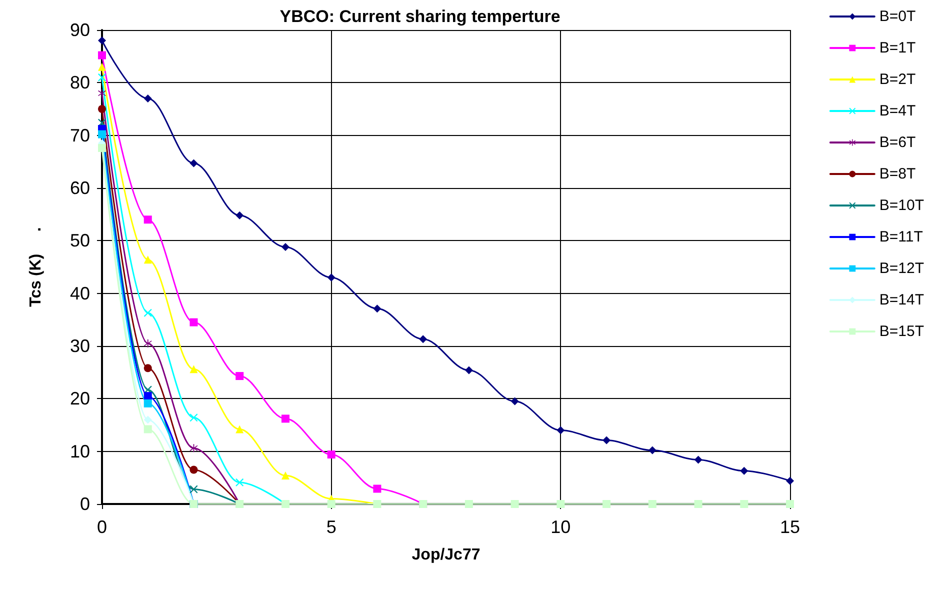 This screenshot has height=594, width=937. I want to click on y-tick-label: 60, so click(80, 188).